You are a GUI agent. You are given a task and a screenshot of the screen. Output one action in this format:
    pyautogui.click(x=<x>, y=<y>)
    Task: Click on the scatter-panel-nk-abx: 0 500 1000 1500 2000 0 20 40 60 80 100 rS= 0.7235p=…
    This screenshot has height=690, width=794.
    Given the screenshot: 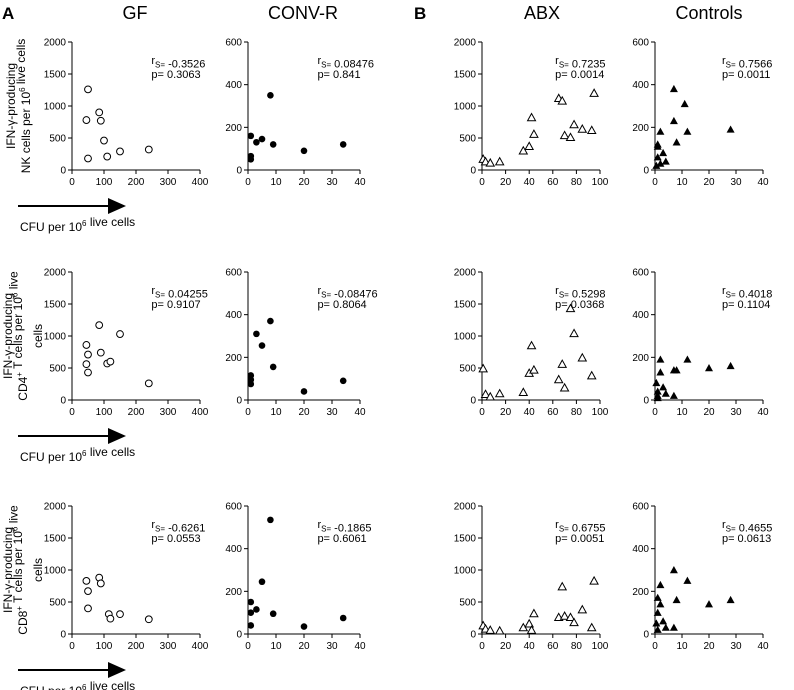 What is the action you would take?
    pyautogui.click(x=531, y=113)
    